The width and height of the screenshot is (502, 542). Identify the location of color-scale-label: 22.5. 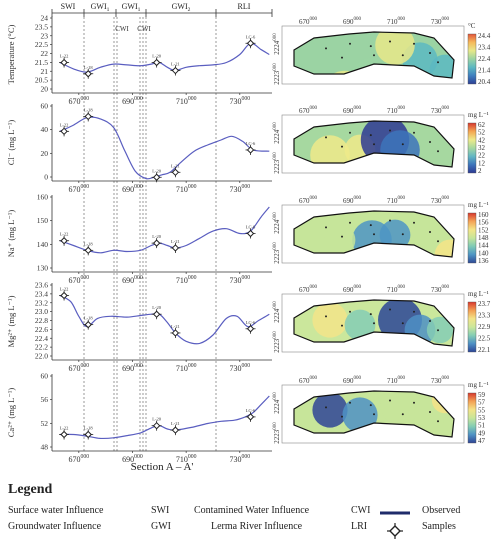
(484, 339).